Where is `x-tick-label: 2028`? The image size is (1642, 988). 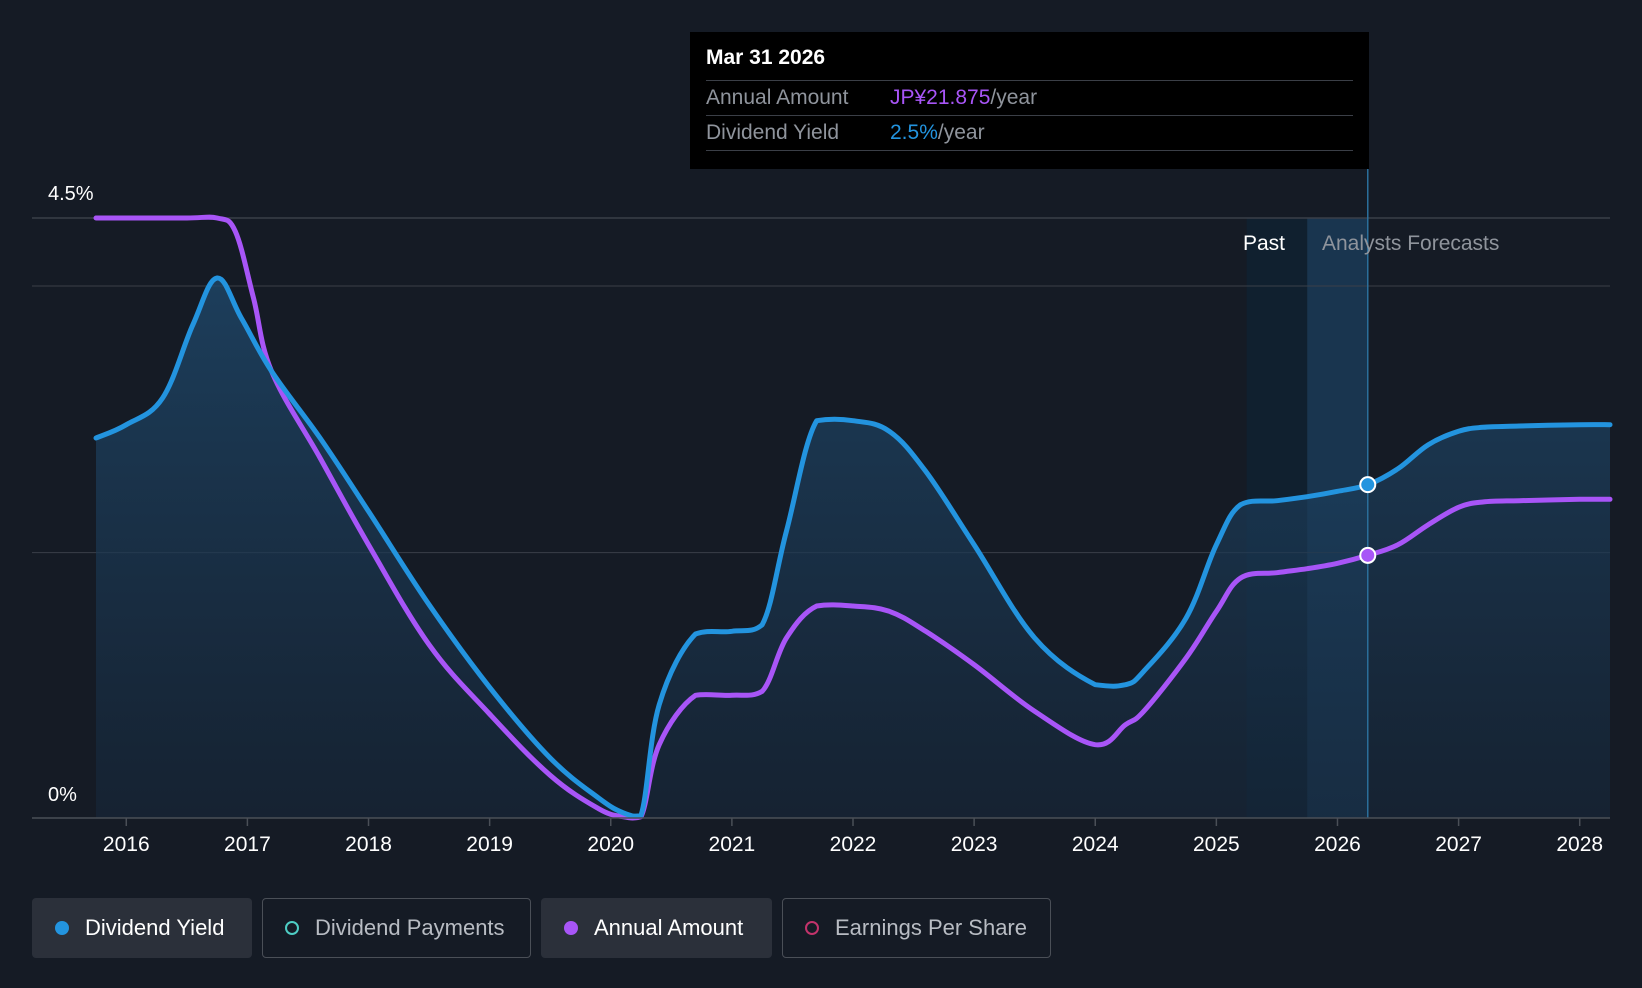
x-tick-label: 2028 is located at coordinates (1579, 844).